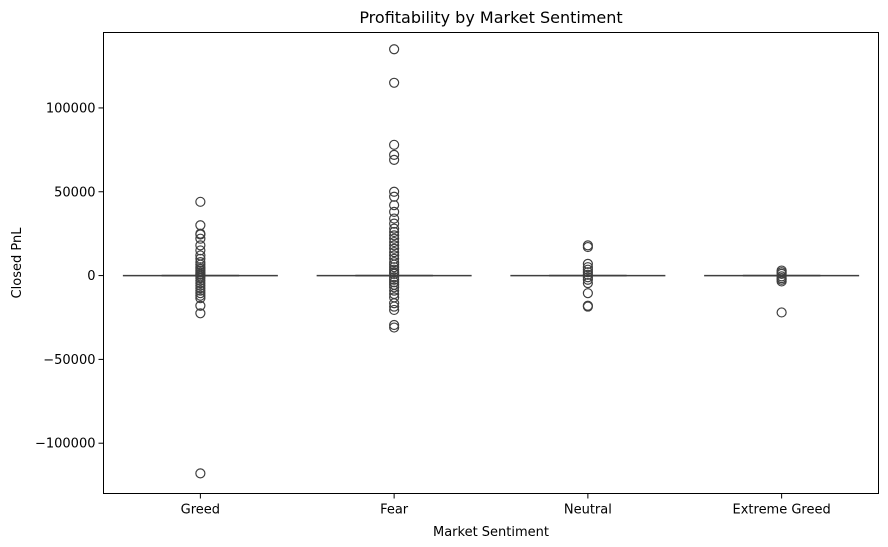 The image size is (888, 547). I want to click on y-tick-label: 50000, so click(74, 192).